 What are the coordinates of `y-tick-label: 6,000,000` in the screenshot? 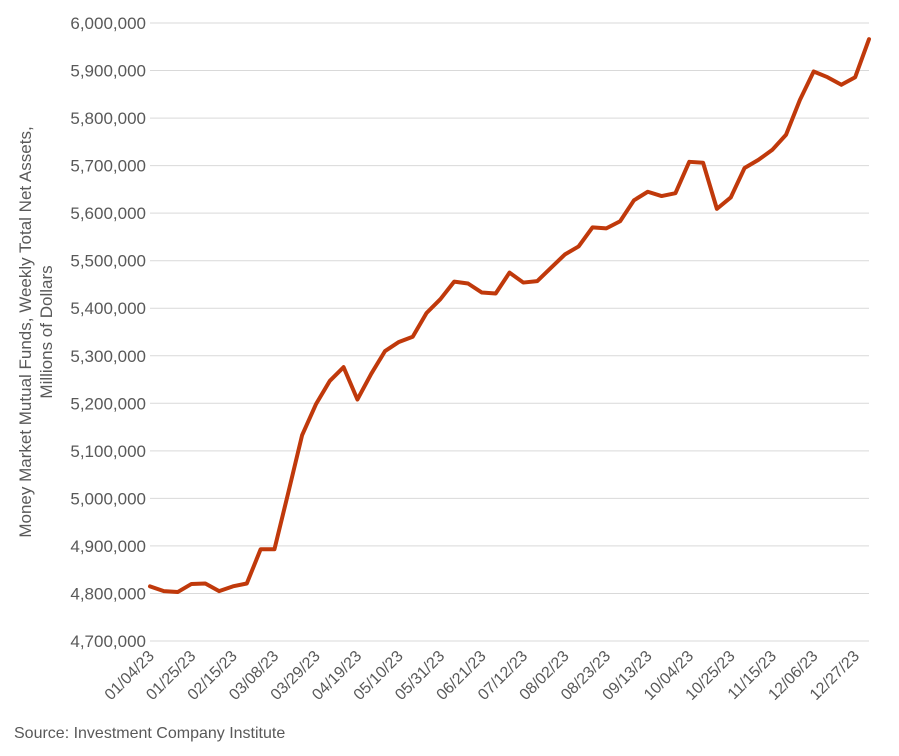 It's located at (108, 23).